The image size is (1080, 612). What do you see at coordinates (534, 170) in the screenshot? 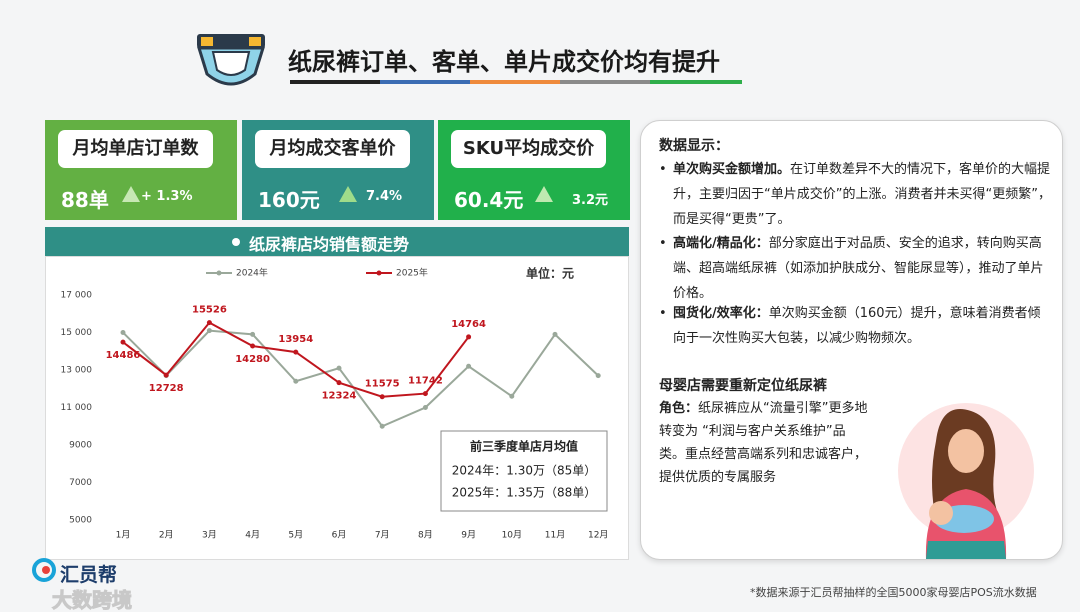
I see `kpi-card: SKU平均成交价 60.4元 3.2元` at bounding box center [534, 170].